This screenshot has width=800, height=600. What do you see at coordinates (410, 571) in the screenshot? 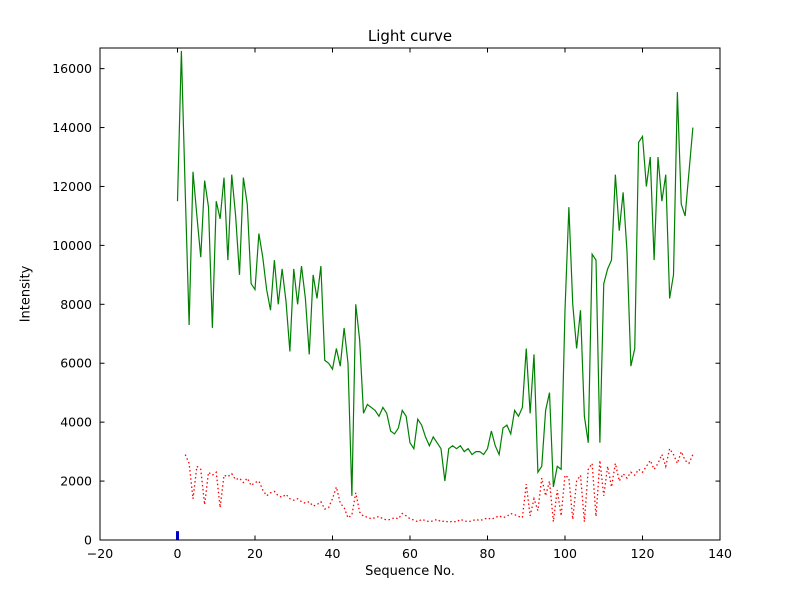
I see `x-axis-label: Sequence No.` at bounding box center [410, 571].